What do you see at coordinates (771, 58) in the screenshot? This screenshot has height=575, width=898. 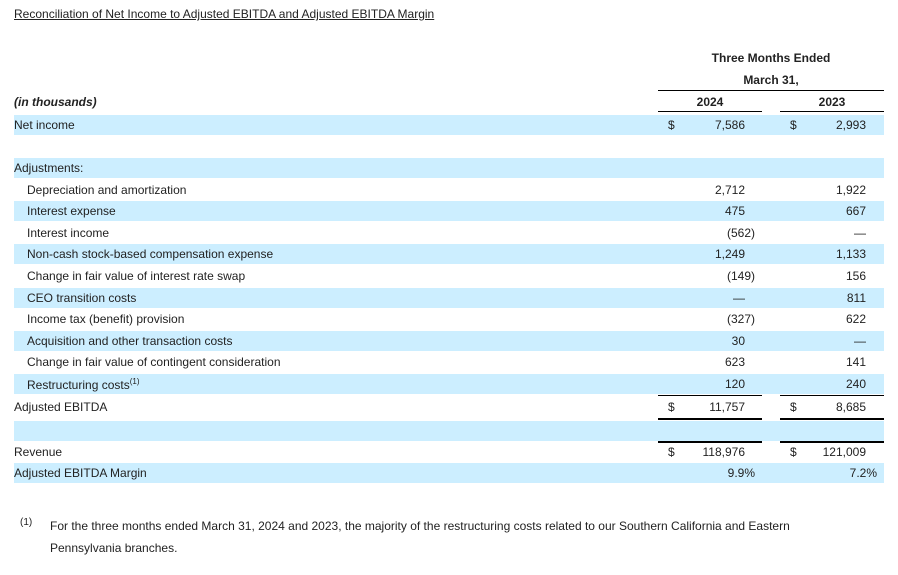 I see `period-header: Three Months Ended` at bounding box center [771, 58].